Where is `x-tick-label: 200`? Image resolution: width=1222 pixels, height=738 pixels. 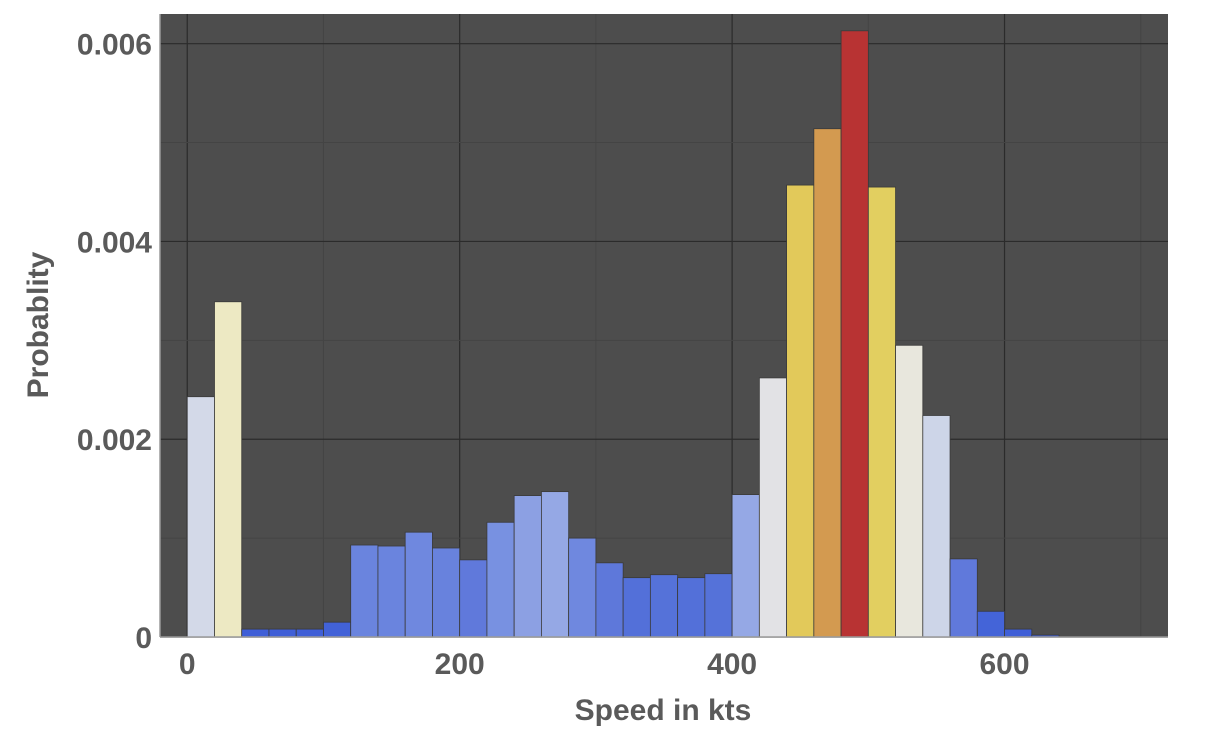
x-tick-label: 200 is located at coordinates (460, 664).